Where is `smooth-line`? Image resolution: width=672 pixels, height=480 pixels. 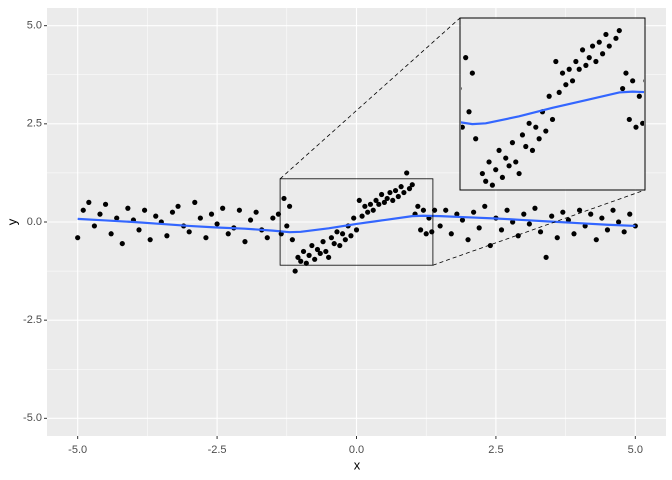
smooth-line is located at coordinates (356, 224).